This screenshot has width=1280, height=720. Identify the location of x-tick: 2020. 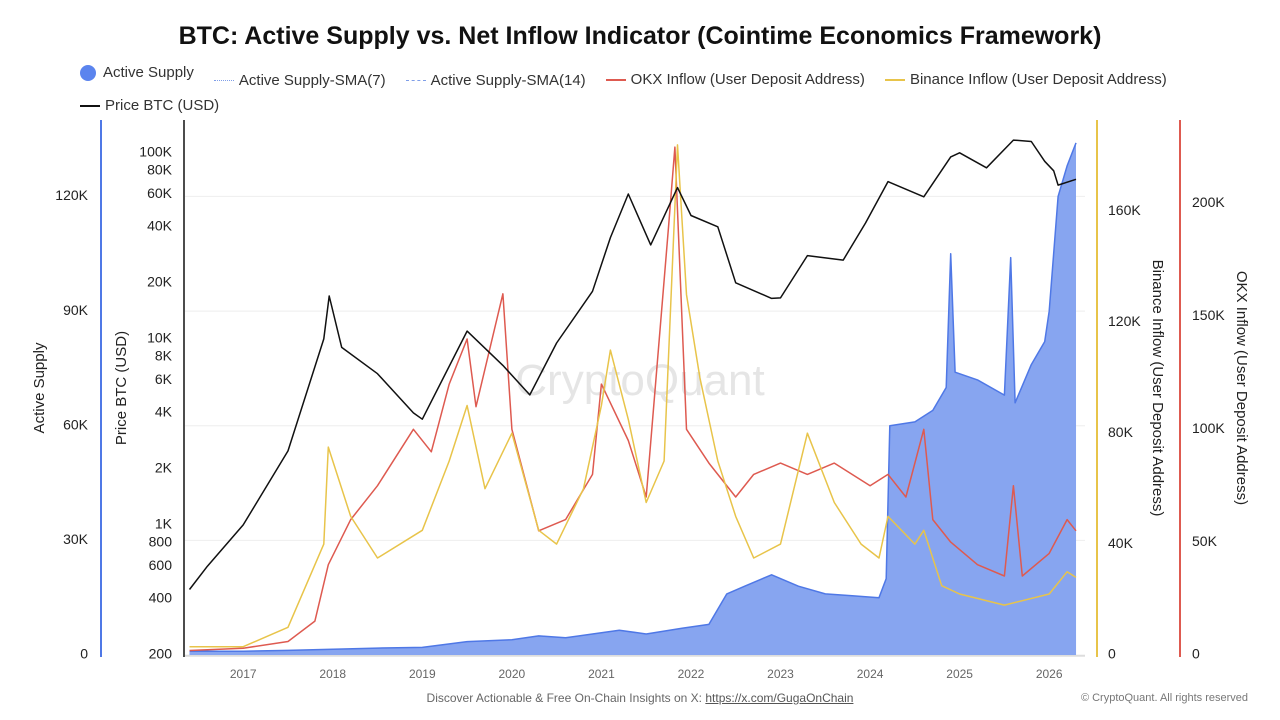
(512, 674).